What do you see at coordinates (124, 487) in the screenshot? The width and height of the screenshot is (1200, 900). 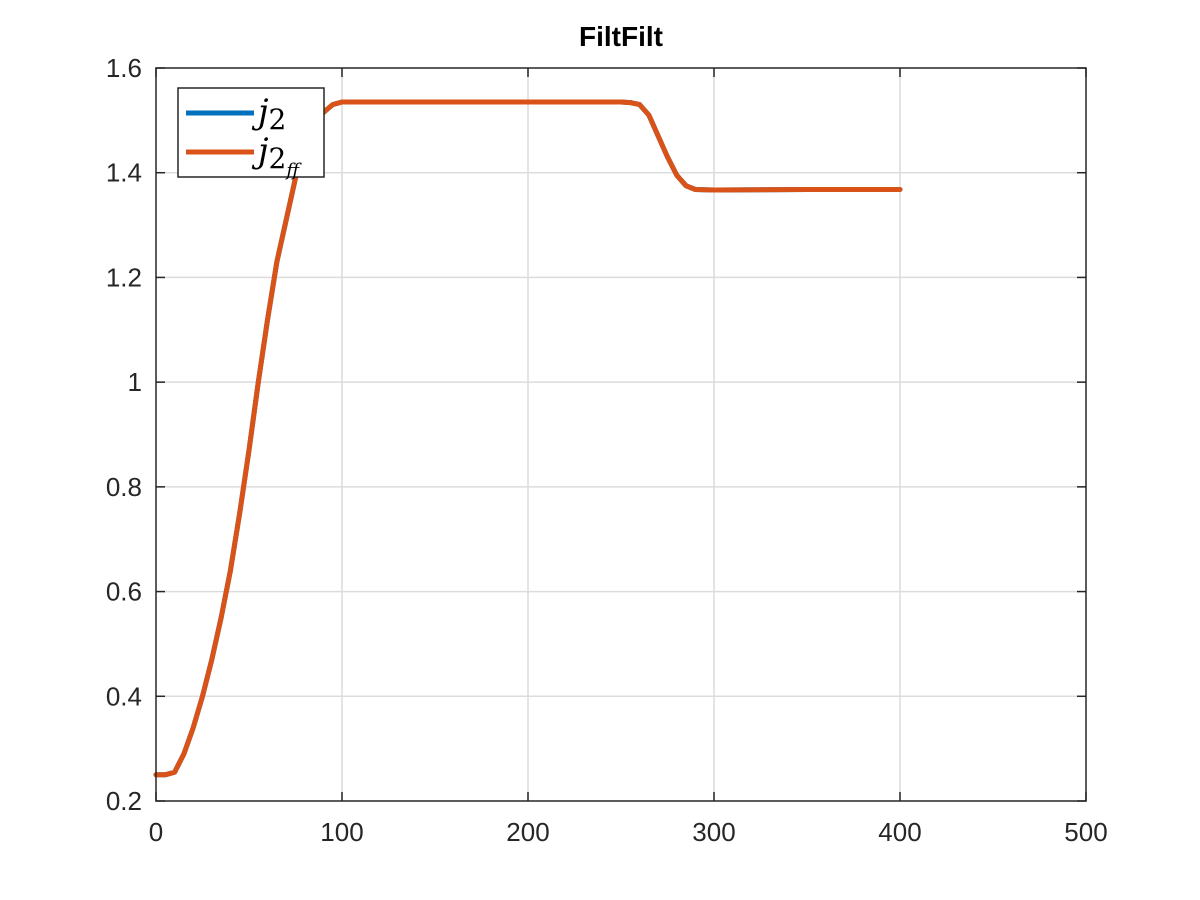 I see `y-tick-label: 0.8` at bounding box center [124, 487].